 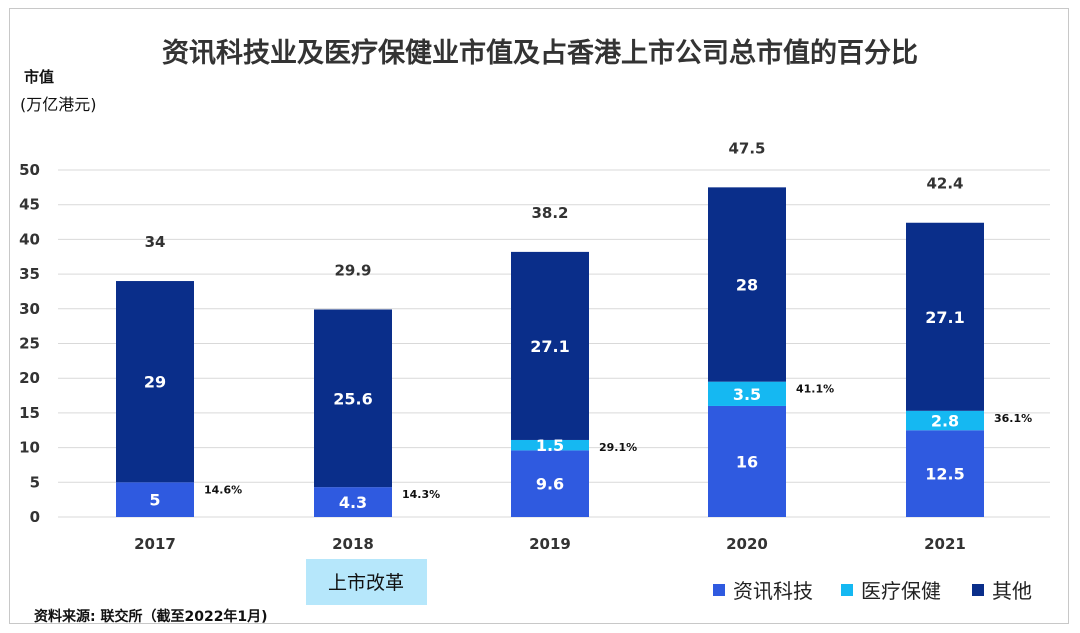 What do you see at coordinates (550, 544) in the screenshot?
I see `x-tick-label: 2019` at bounding box center [550, 544].